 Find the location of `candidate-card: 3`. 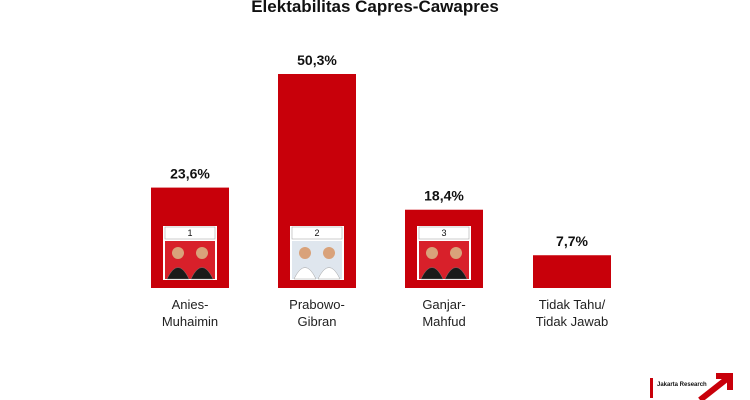

candidate-card: 3 is located at coordinates (444, 253).